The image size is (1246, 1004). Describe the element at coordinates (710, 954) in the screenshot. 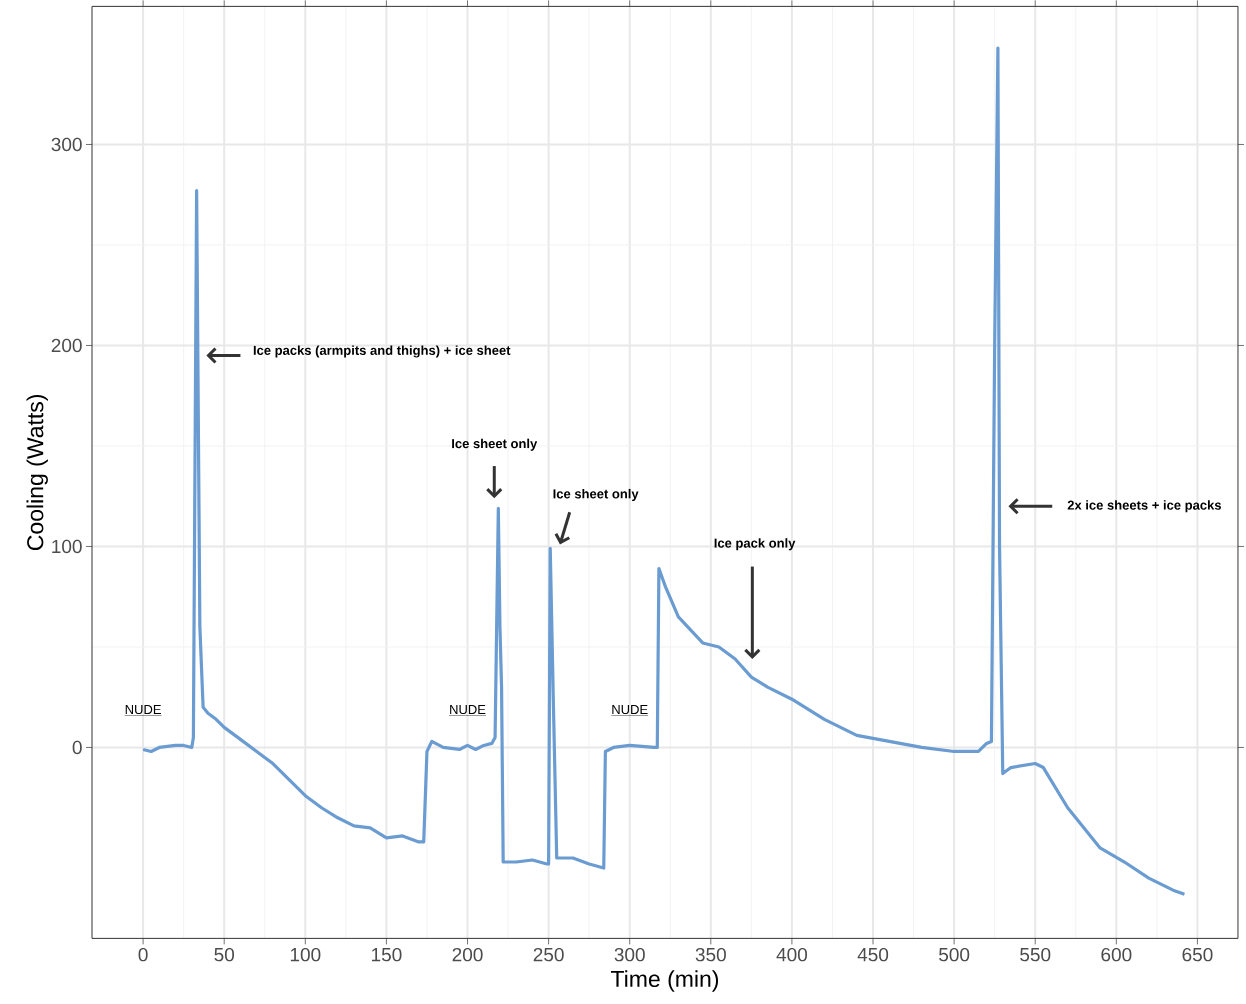

I see `x-tick-label: 350` at that location.